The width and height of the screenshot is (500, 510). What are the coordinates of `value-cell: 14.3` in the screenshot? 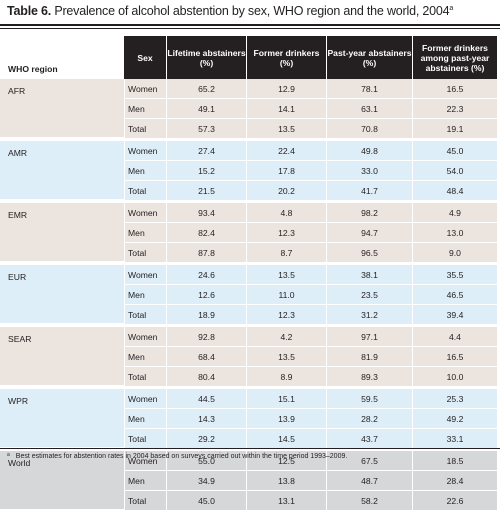 It's located at (206, 419).